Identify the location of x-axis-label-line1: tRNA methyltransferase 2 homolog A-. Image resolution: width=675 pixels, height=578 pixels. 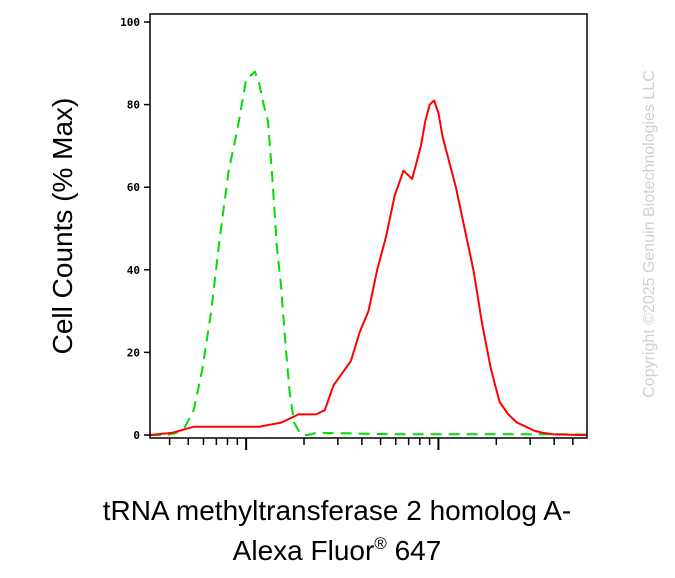
(337, 510).